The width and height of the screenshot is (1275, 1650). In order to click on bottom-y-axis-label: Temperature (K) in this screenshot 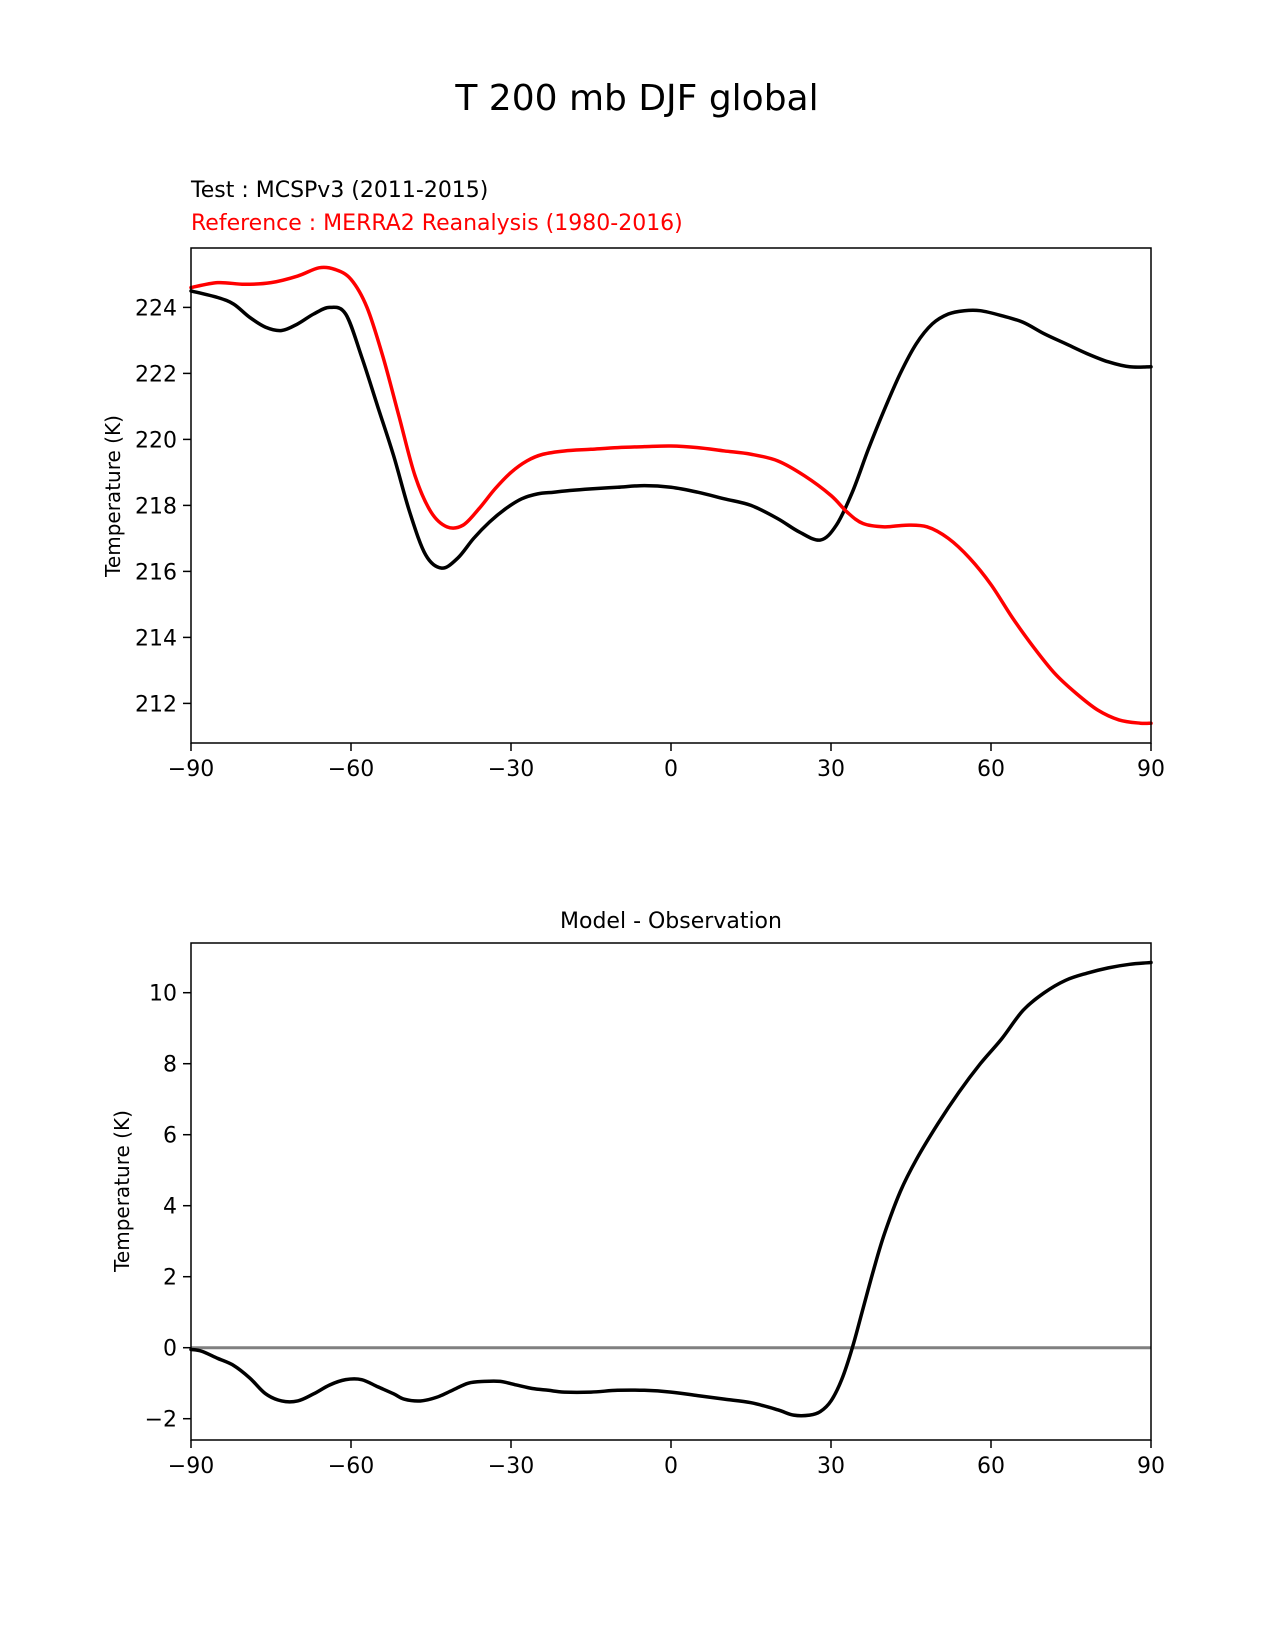, I will do `click(122, 1191)`.